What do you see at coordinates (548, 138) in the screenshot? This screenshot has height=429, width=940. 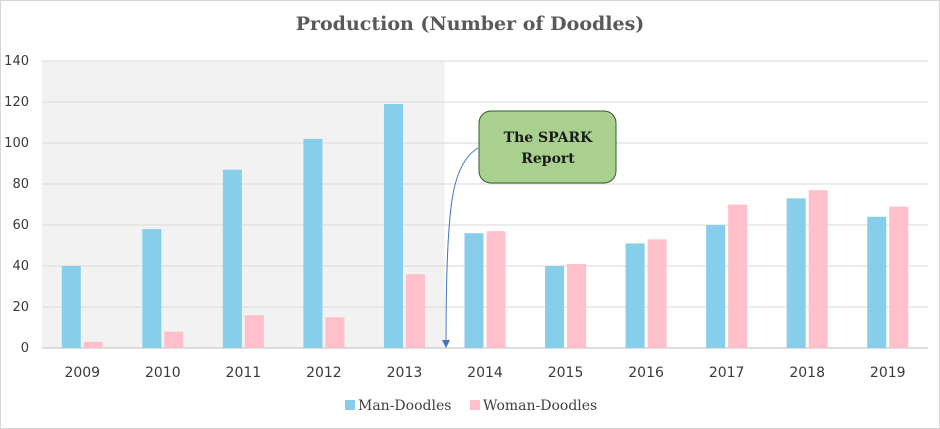 I see `callout-line-1: The SPARK` at bounding box center [548, 138].